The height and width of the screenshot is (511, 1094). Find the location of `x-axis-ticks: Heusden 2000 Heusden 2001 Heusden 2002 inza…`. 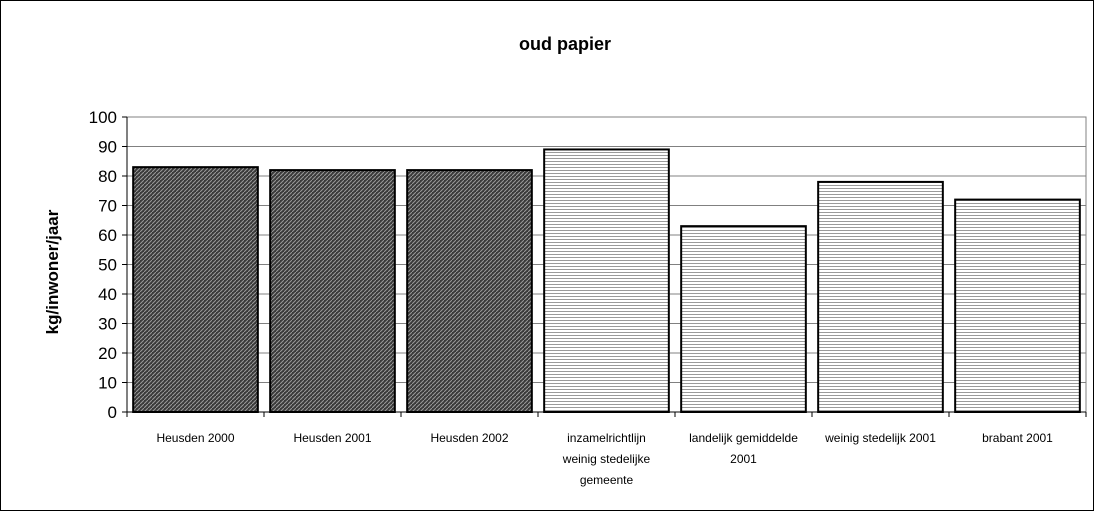

x-axis-ticks: Heusden 2000 Heusden 2001 Heusden 2002 inza… is located at coordinates (606, 449).